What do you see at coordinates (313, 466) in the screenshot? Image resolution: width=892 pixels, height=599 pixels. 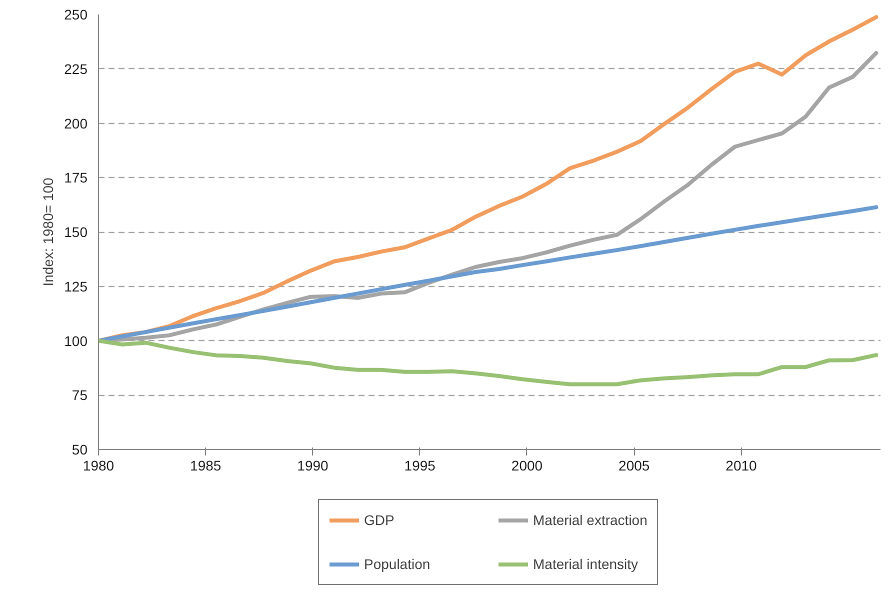 I see `x-tick-label: 1990` at bounding box center [313, 466].